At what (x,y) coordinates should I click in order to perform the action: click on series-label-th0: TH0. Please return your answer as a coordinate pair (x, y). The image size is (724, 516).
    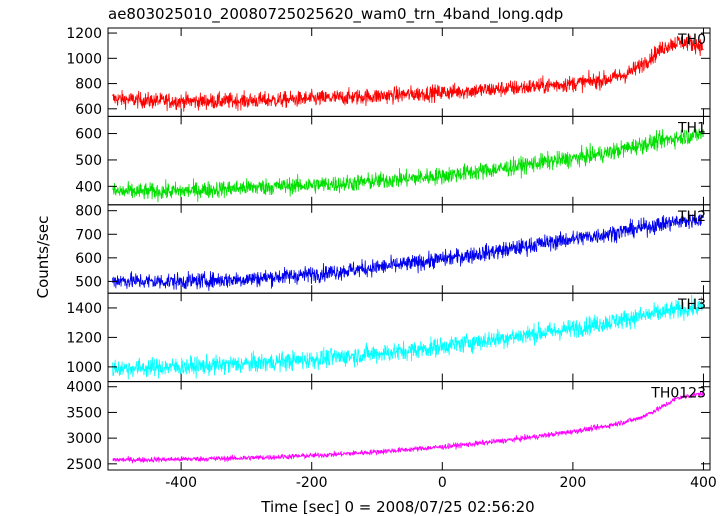
    Looking at the image, I should click on (691, 40).